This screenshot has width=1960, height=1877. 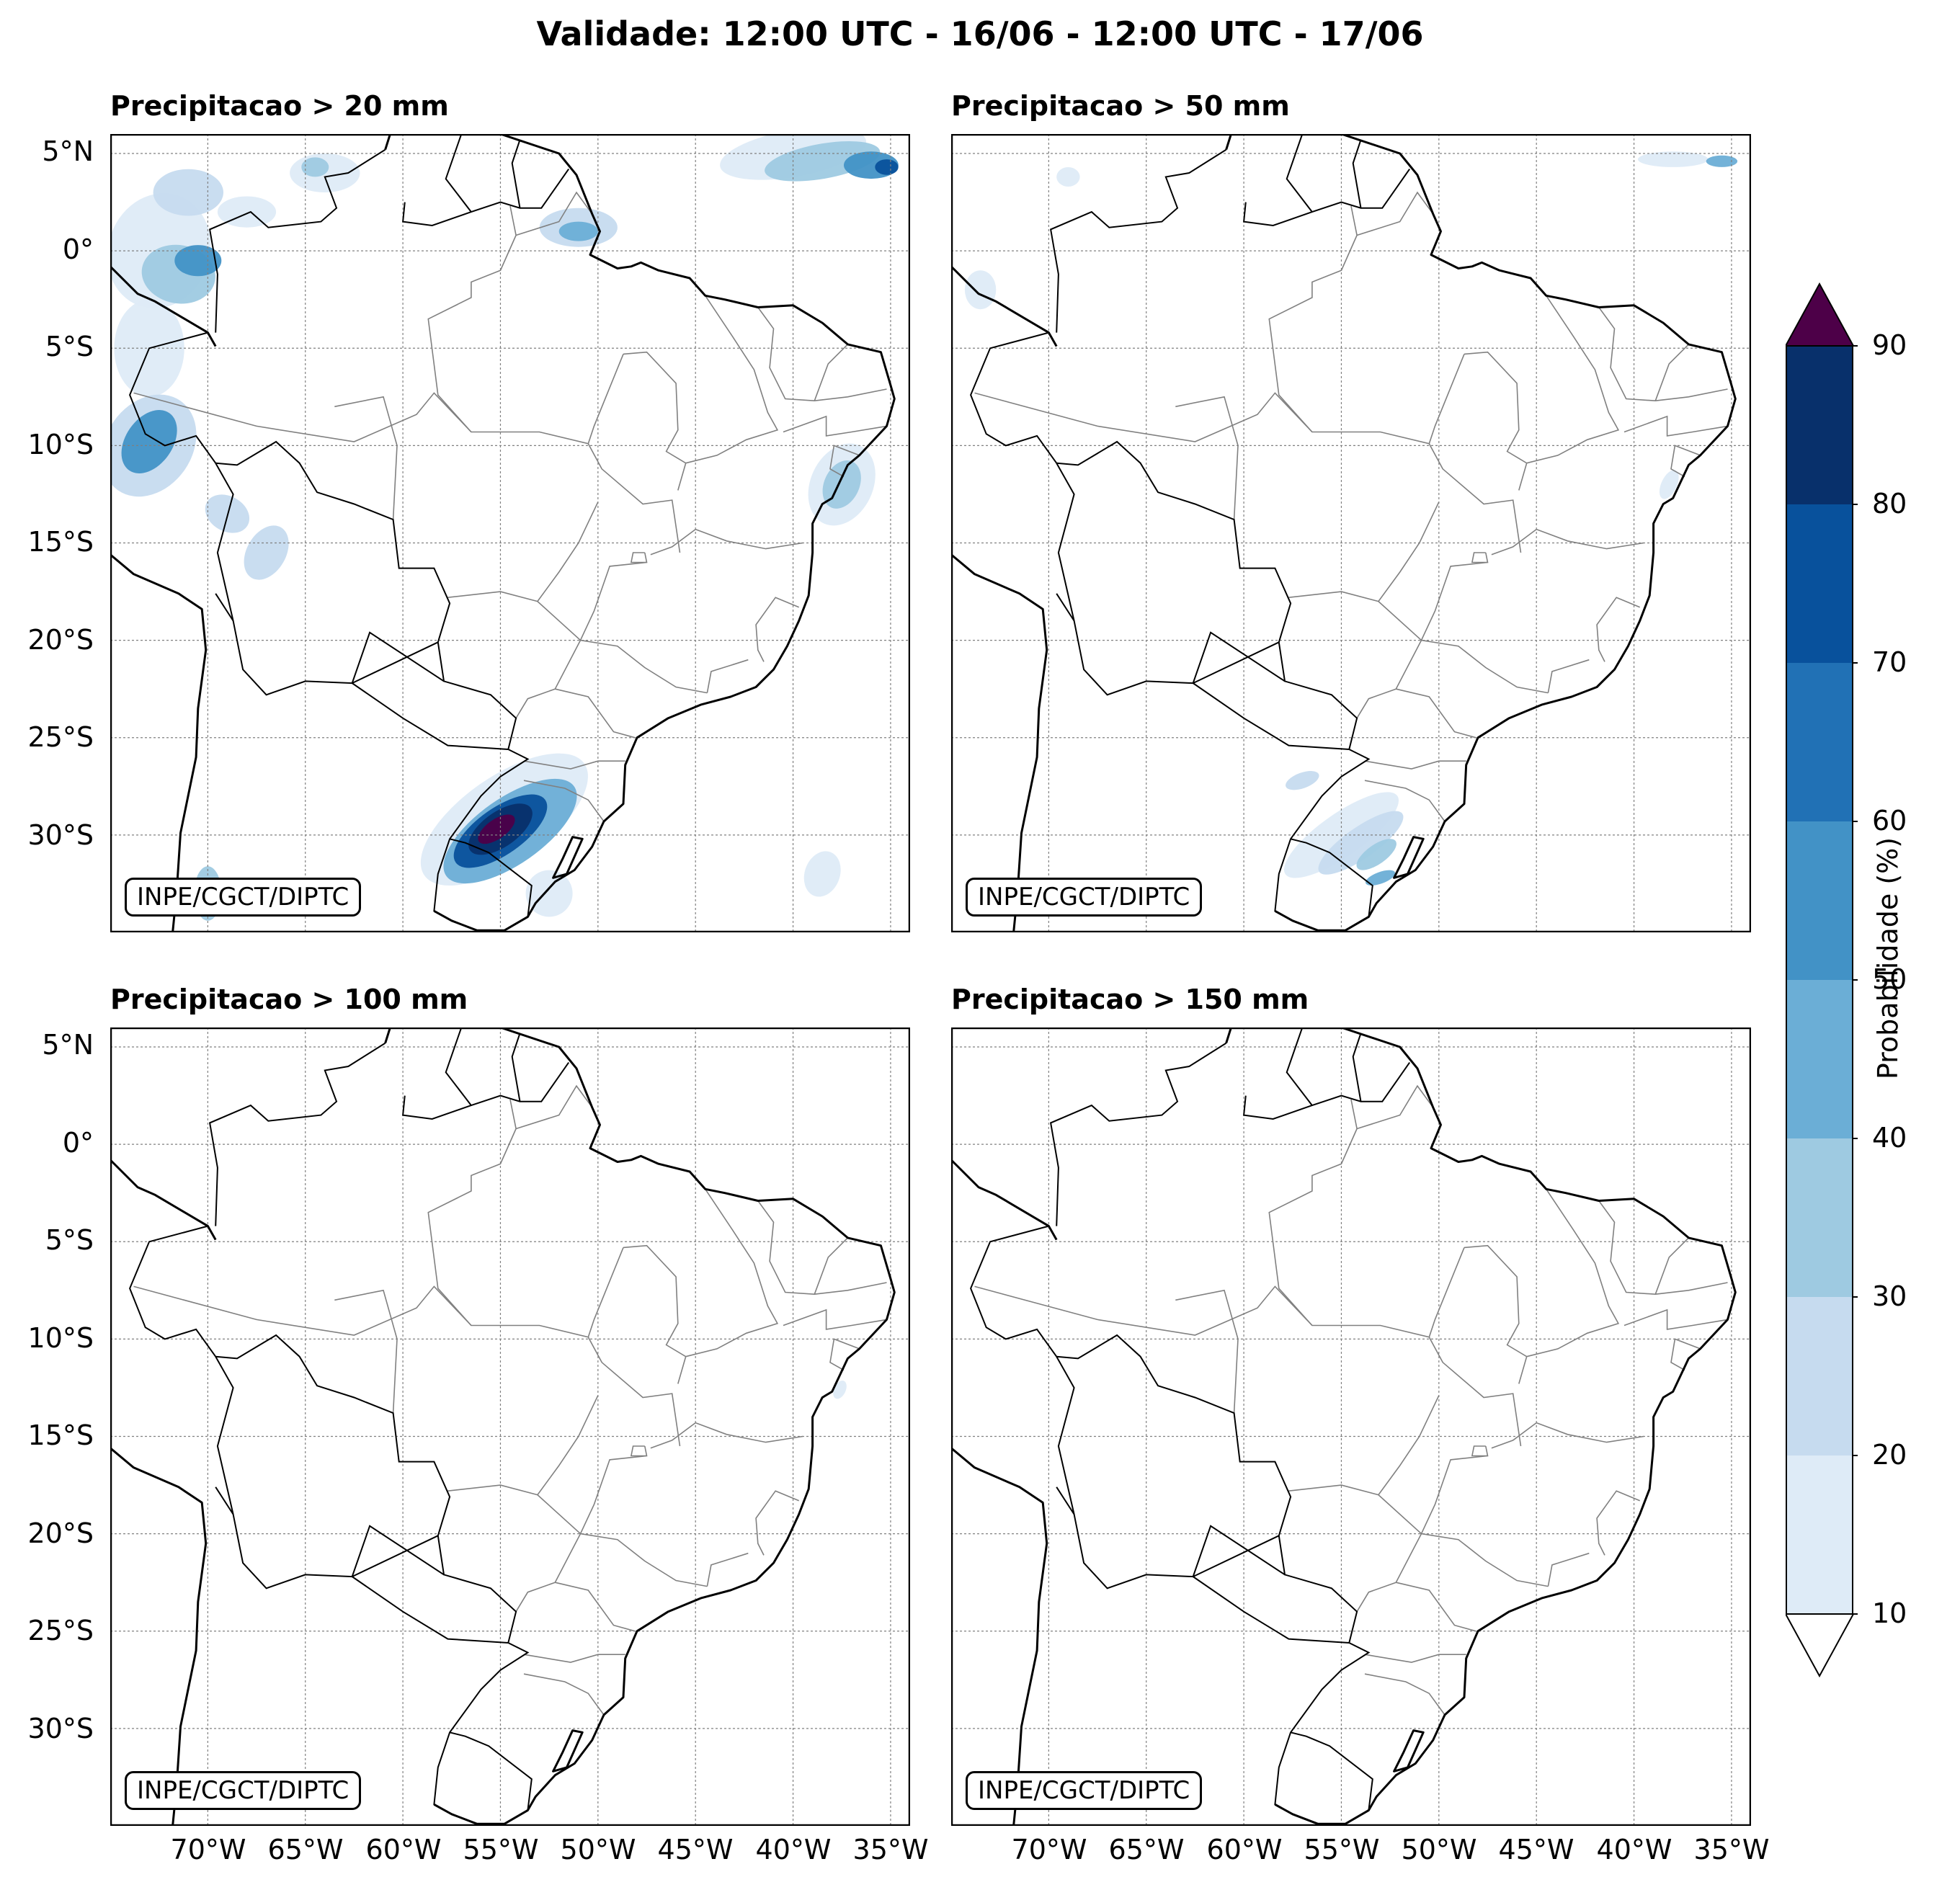 What do you see at coordinates (1889, 1455) in the screenshot?
I see `colorbar-tick-20: 20` at bounding box center [1889, 1455].